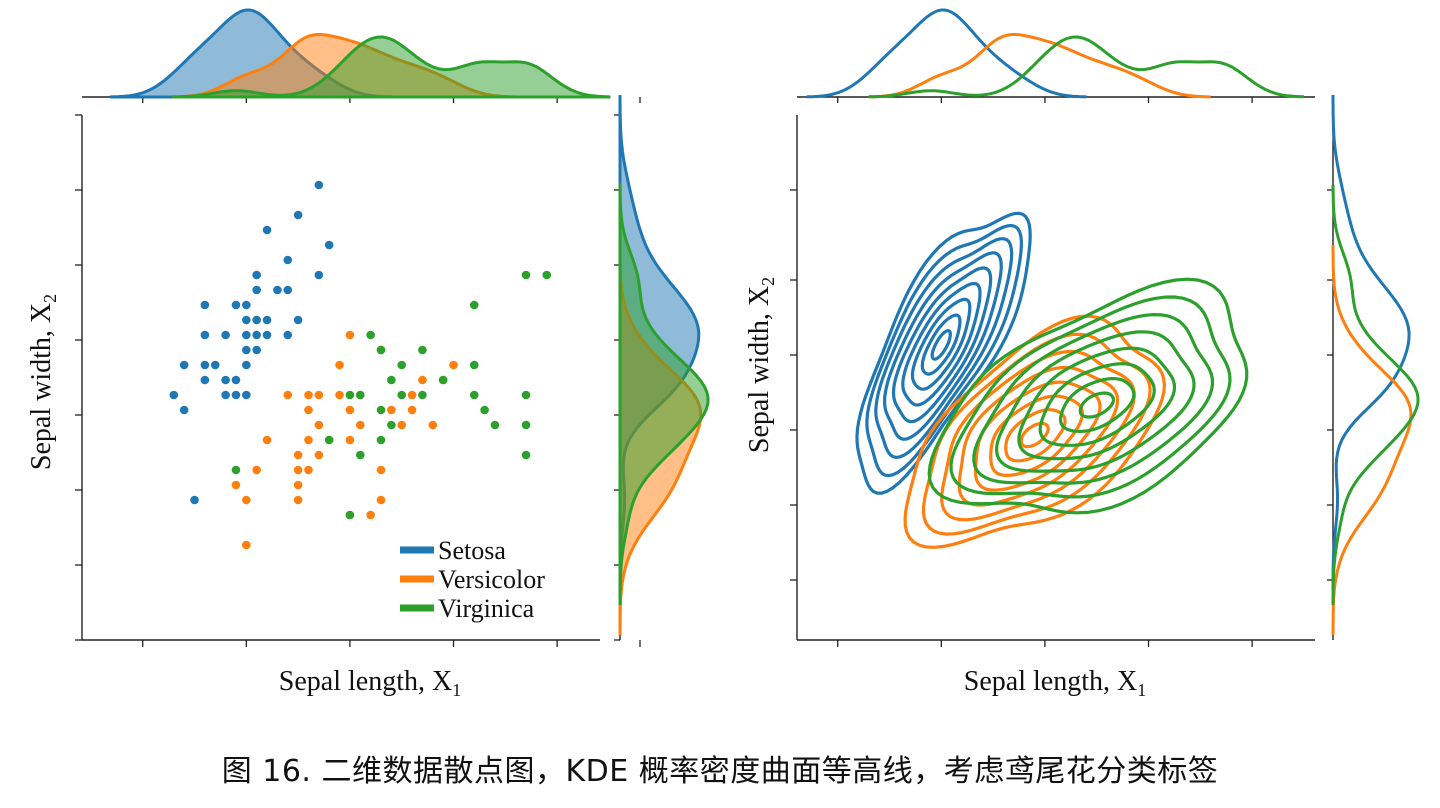 This screenshot has height=808, width=1440. Describe the element at coordinates (664, 394) in the screenshot. I see `right-kde-virginica` at that location.